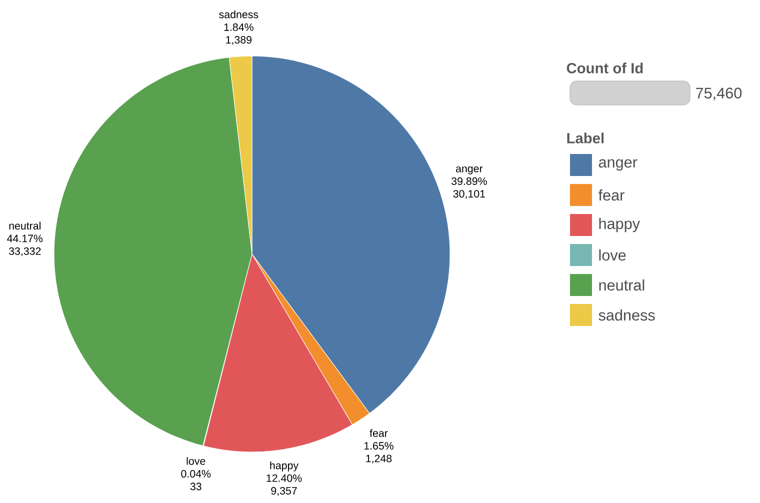 This screenshot has height=503, width=760. Describe the element at coordinates (619, 225) in the screenshot. I see `legend-label: happy` at that location.